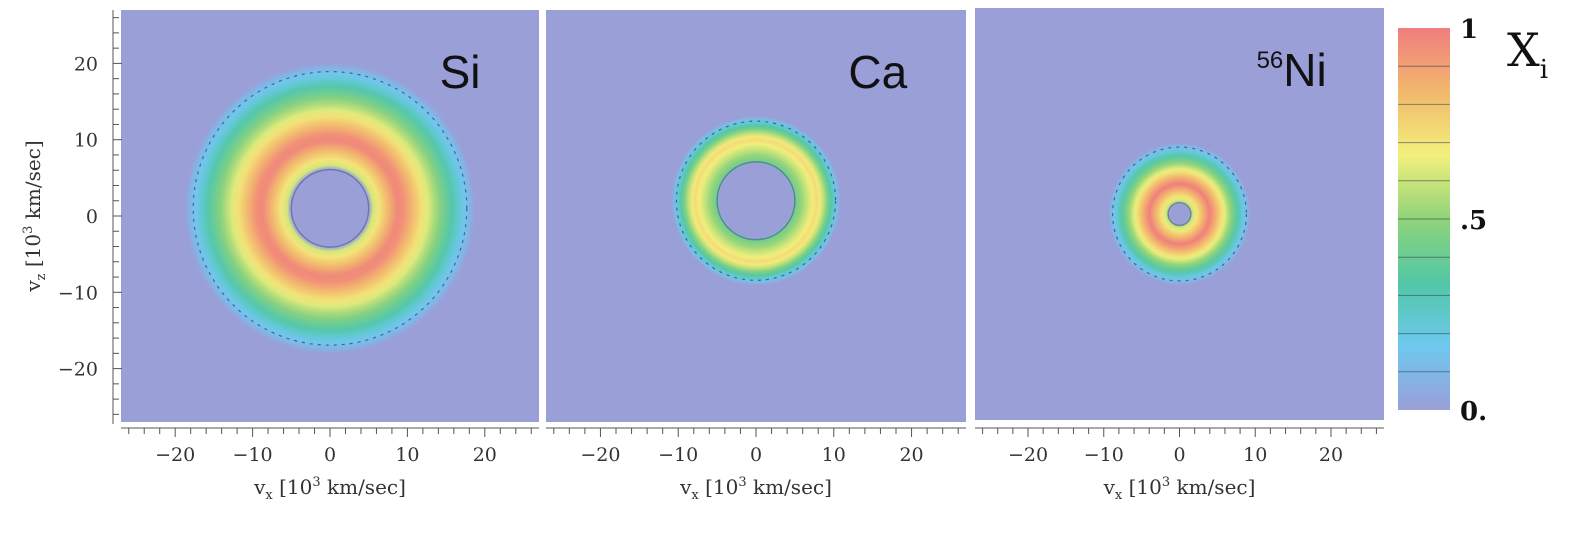 This screenshot has width=1595, height=534. I want to click on y-tick-label: 20, so click(86, 64).